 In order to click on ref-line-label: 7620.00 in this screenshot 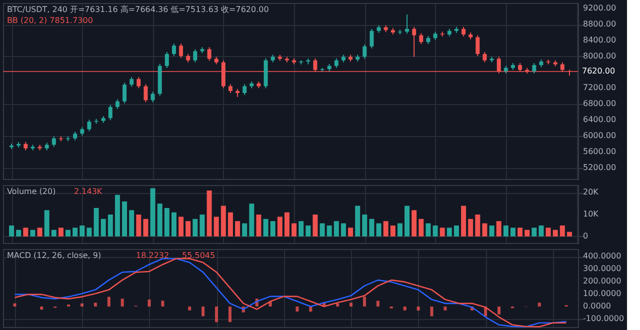, I will do `click(599, 71)`.